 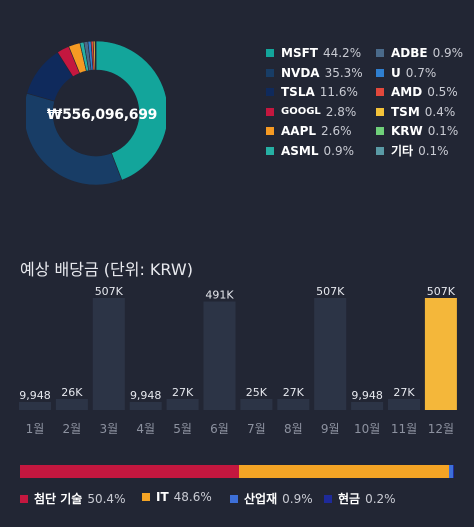 What do you see at coordinates (343, 72) in the screenshot?
I see `legend-percent: 35.3%` at bounding box center [343, 72].